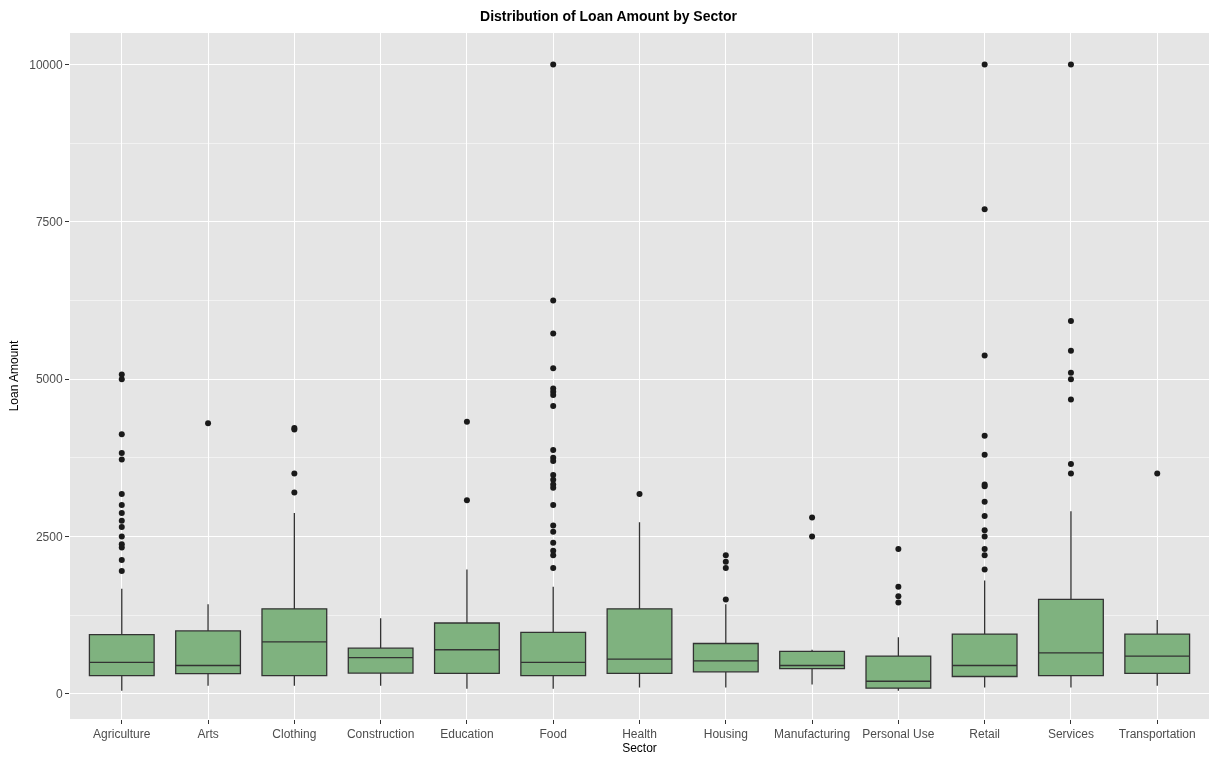 Image resolution: width=1217 pixels, height=757 pixels. Describe the element at coordinates (294, 734) in the screenshot. I see `x-tick-label: Clothing` at that location.